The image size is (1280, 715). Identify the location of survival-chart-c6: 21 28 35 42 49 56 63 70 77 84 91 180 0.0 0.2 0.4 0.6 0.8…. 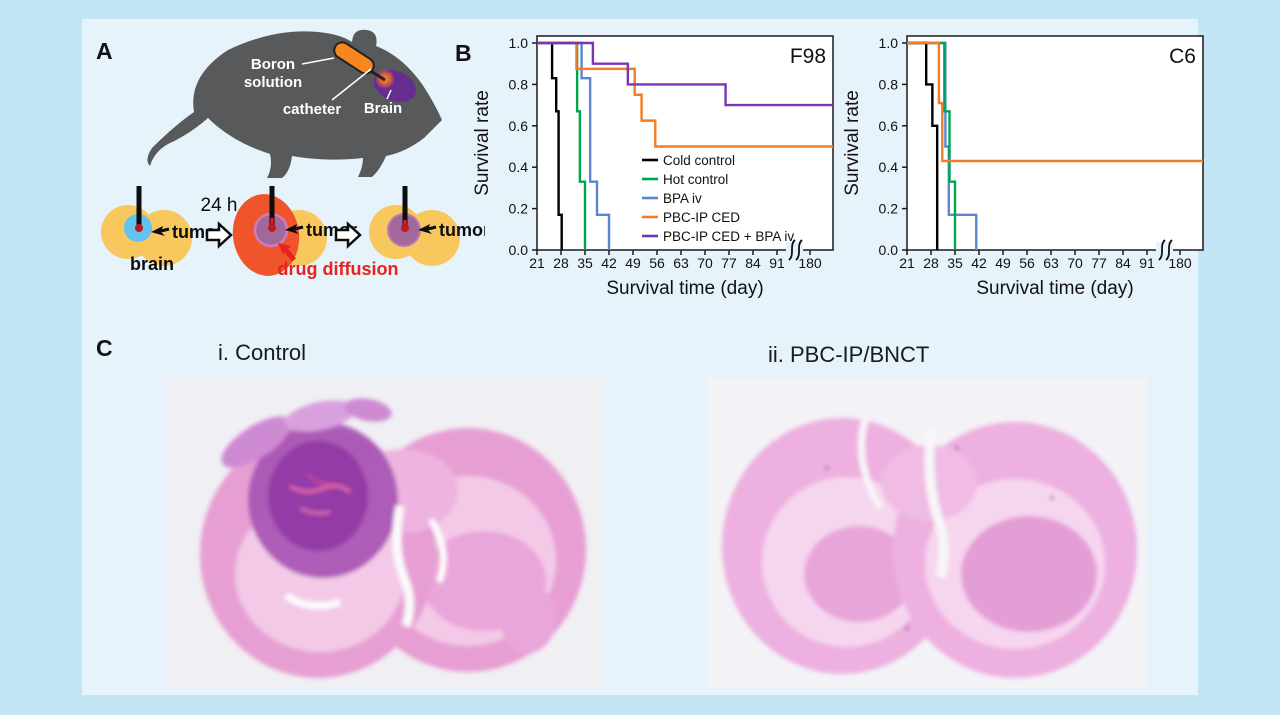
(1023, 167).